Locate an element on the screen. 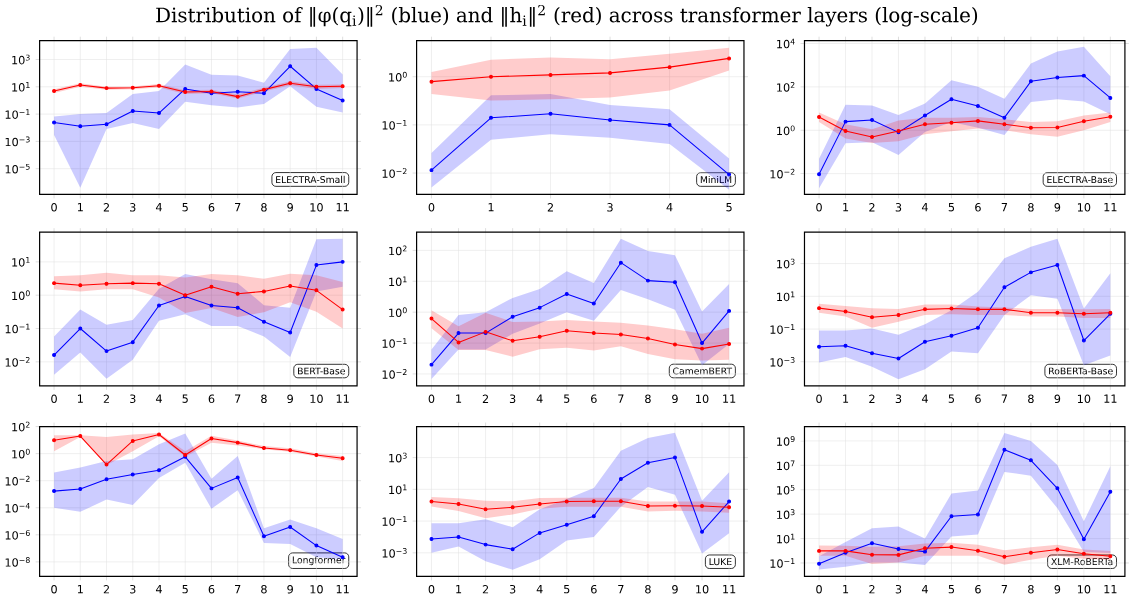 The height and width of the screenshot is (598, 1129). y-tick-label: 10$^{7}$ is located at coordinates (786, 465).